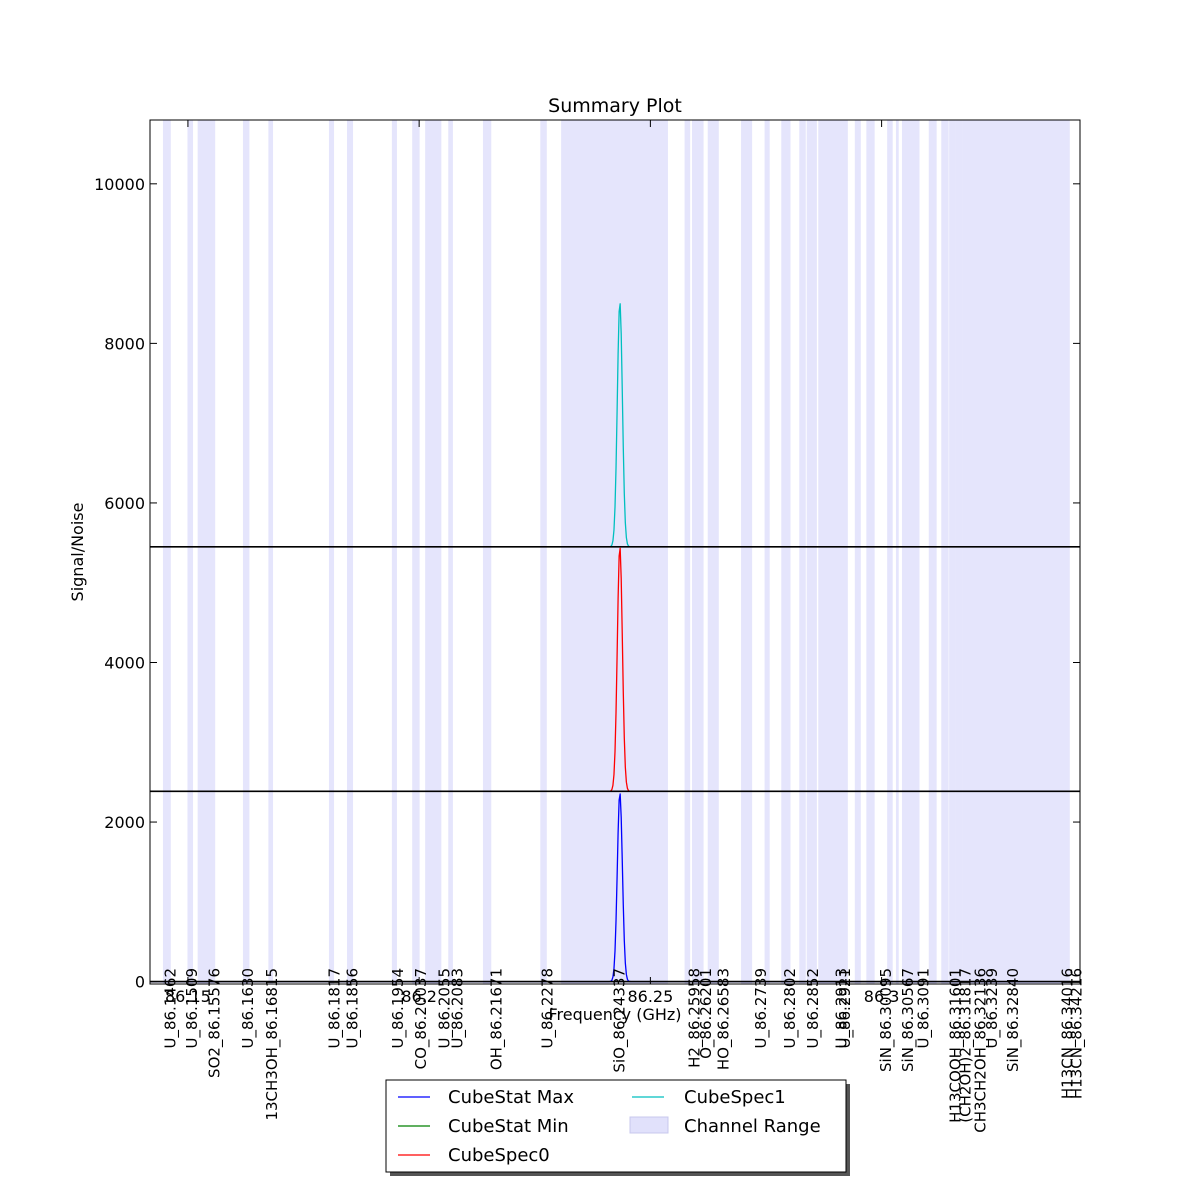 This screenshot has width=1200, height=1200. I want to click on legend-label-channel-range: Channel Range, so click(752, 1126).